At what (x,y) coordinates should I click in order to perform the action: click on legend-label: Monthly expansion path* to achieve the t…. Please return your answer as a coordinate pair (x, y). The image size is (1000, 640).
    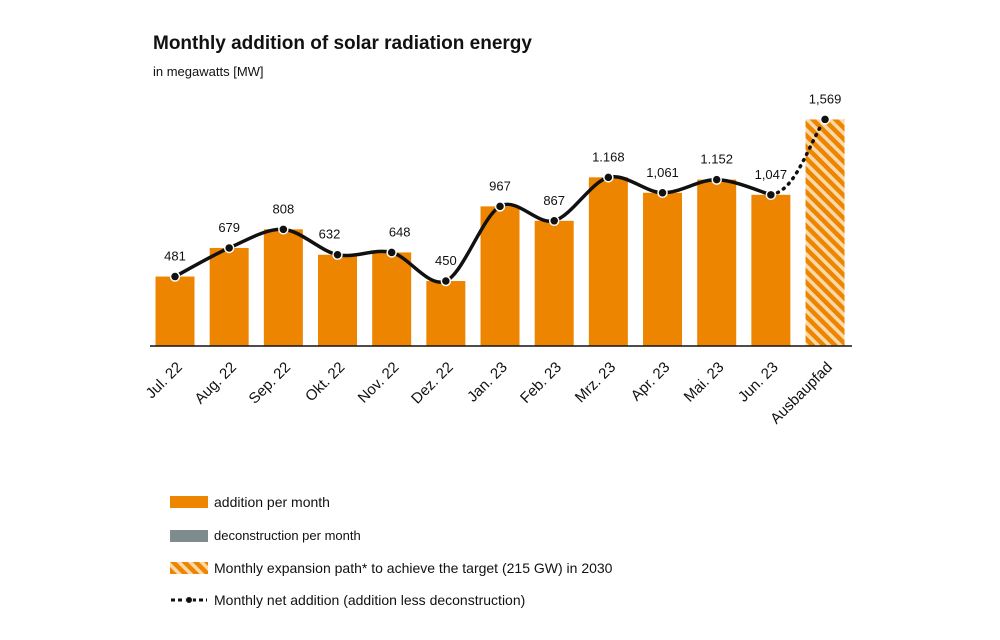
    Looking at the image, I should click on (413, 568).